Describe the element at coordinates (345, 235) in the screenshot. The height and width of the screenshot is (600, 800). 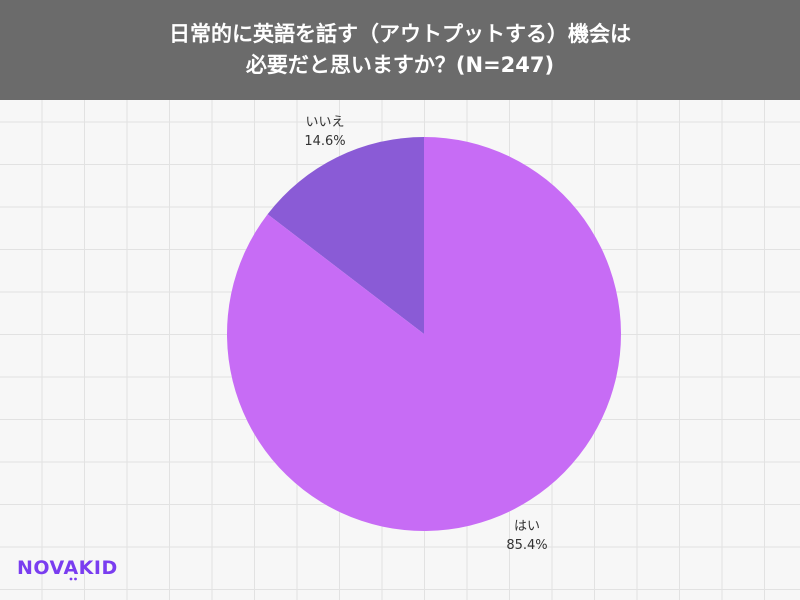
I see `pie-slice-iie` at that location.